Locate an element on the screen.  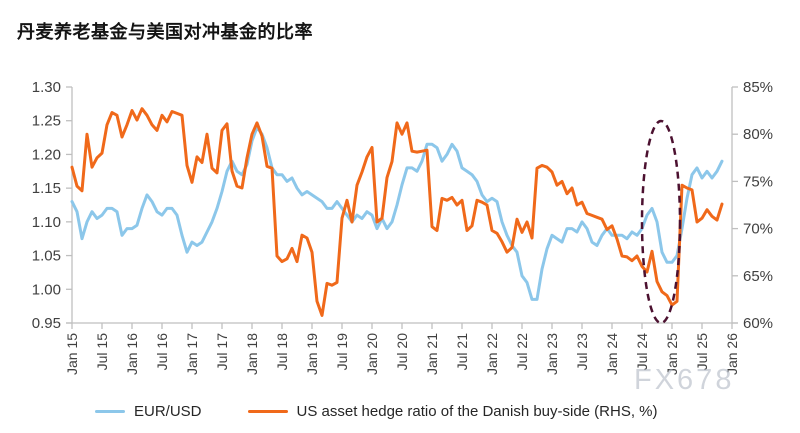
svg-text: 1.15 is located at coordinates (46, 188).